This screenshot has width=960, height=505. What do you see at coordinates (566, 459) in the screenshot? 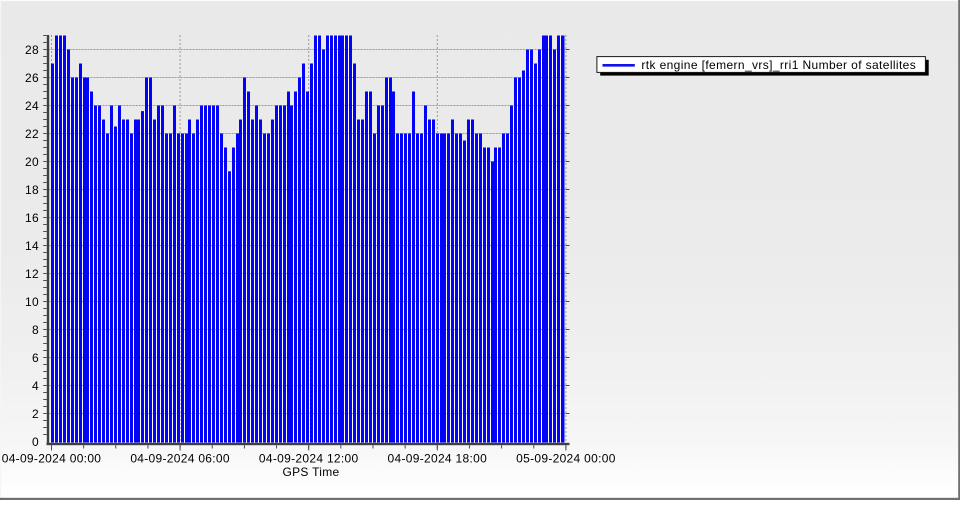
I see `svg-text: 05-09-2024 00:00` at bounding box center [566, 459].